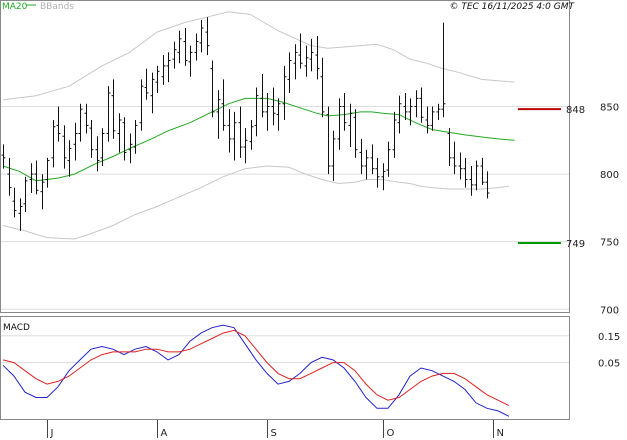 The height and width of the screenshot is (440, 627). Describe the element at coordinates (391, 433) in the screenshot. I see `x-axis-label: O` at that location.